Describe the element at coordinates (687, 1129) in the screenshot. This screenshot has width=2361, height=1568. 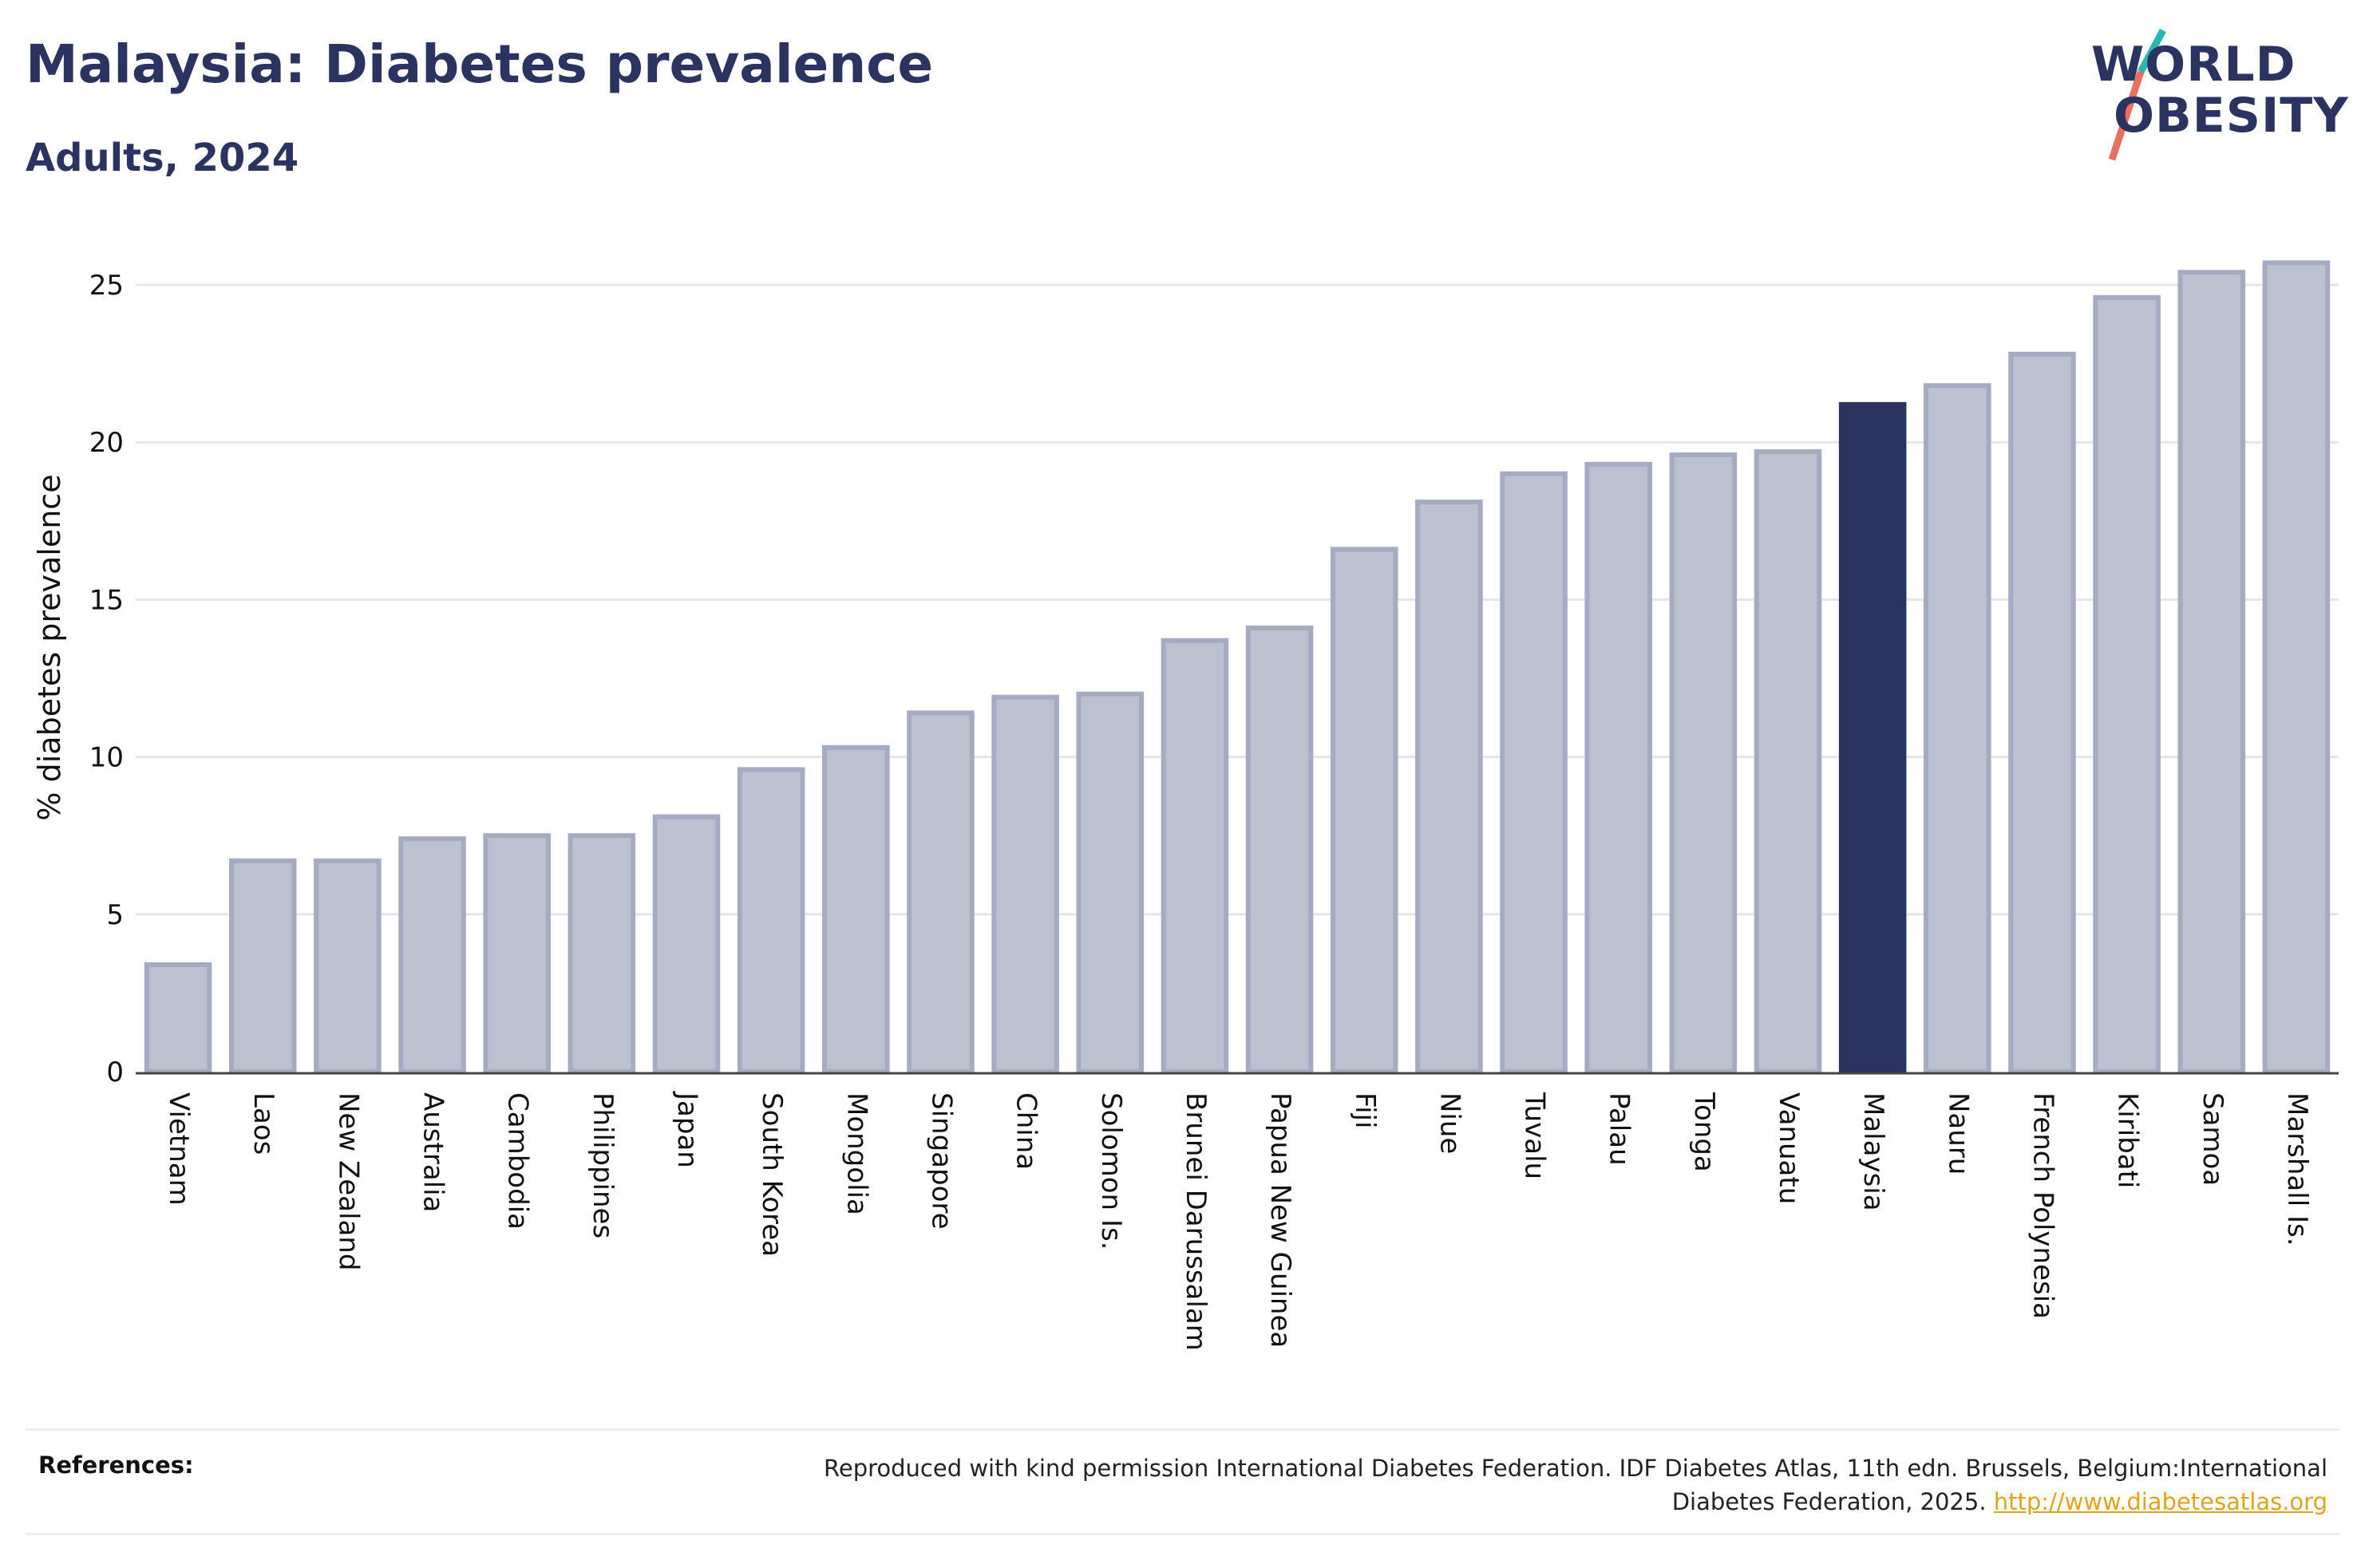
I see `x-tick-label: Japan` at that location.